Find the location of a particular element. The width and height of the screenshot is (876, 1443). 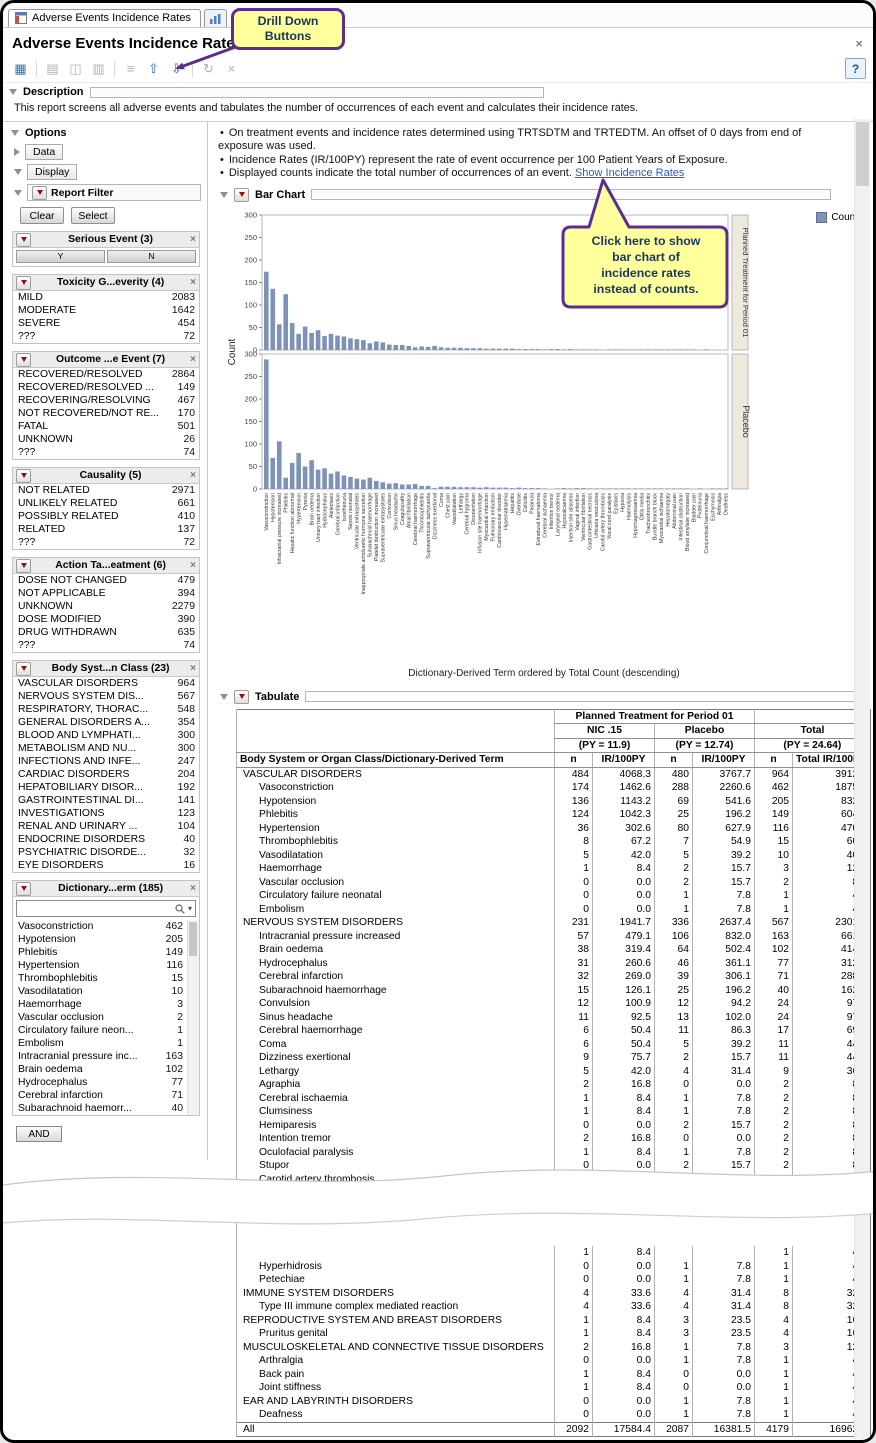

filter-value-row: Brain oedema 102 is located at coordinates (100, 1069).